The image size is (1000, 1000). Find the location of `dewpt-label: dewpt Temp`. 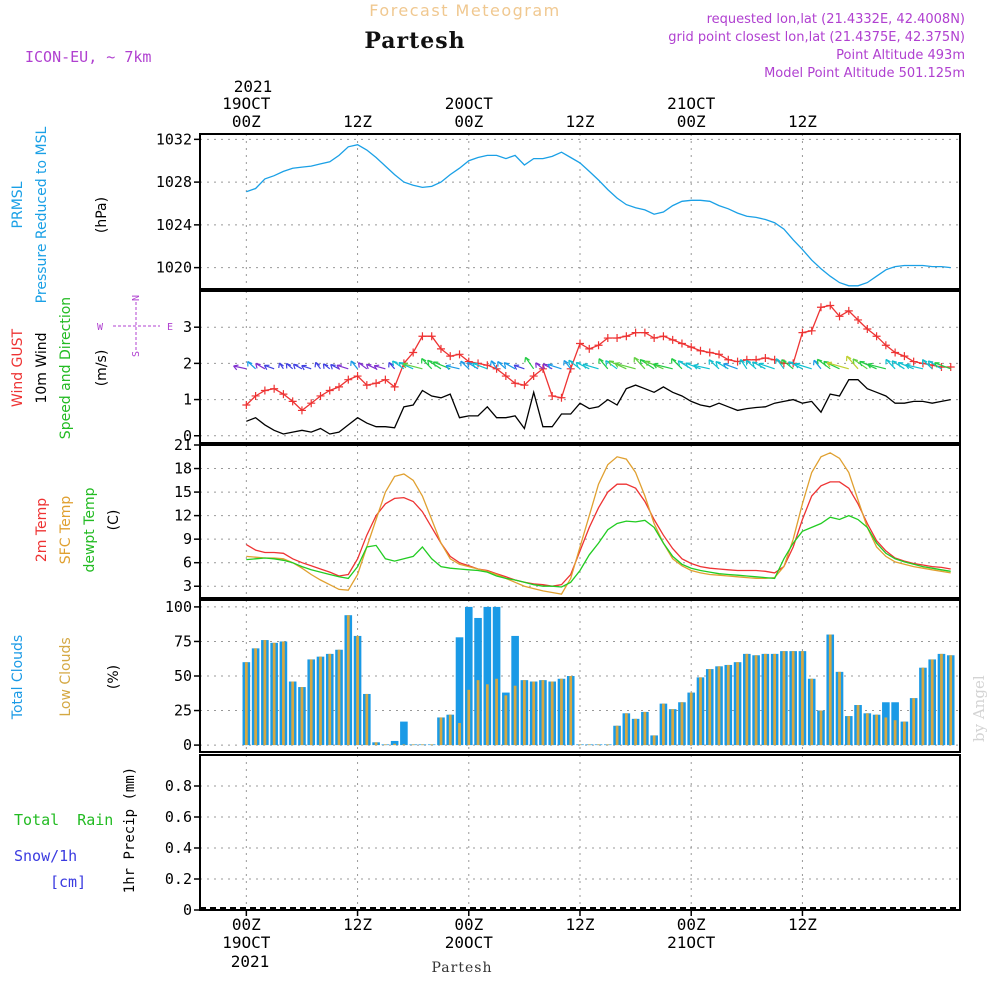

dewpt-label: dewpt Temp is located at coordinates (90, 529).